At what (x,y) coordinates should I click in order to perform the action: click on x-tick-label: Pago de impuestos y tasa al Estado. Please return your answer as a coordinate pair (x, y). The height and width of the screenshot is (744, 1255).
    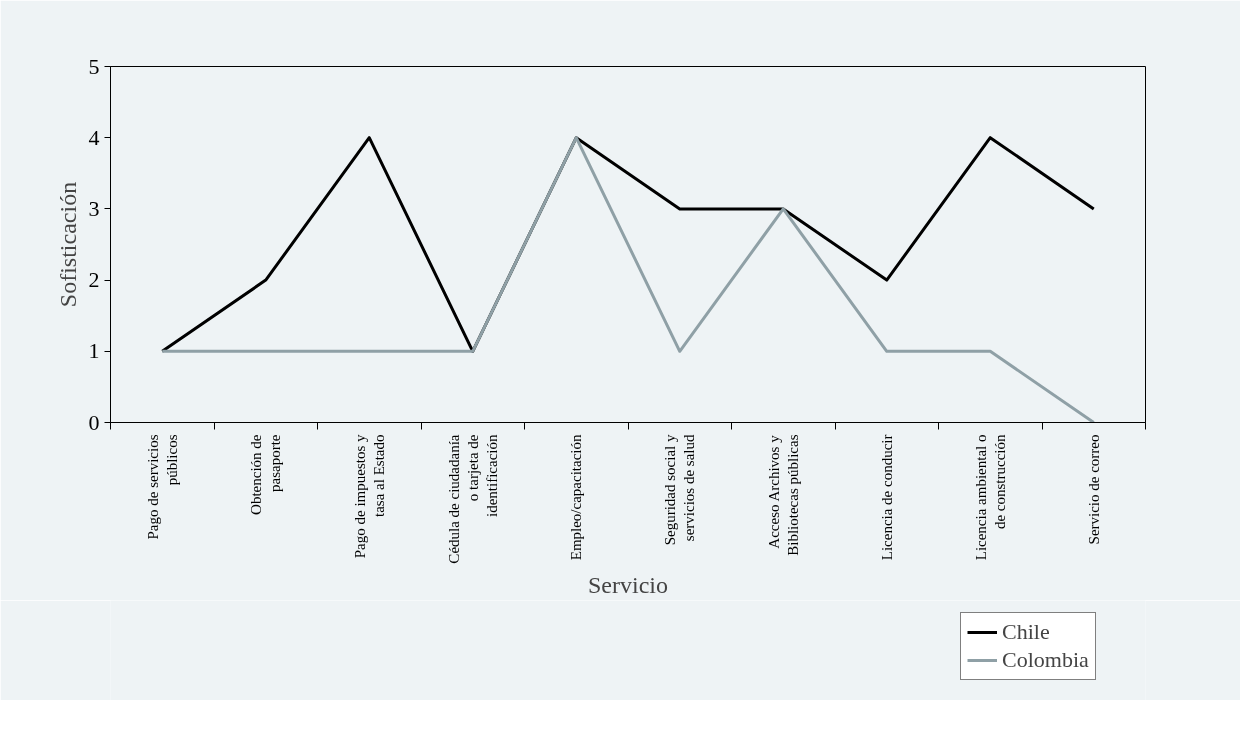
    Looking at the image, I should click on (369, 496).